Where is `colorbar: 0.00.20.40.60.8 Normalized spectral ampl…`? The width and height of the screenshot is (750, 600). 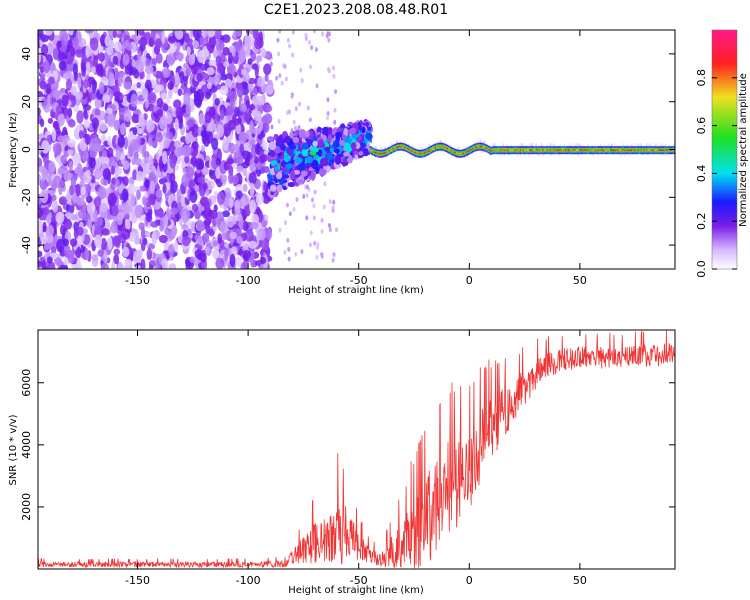 colorbar: 0.00.20.40.60.8 Normalized spectral ampl… is located at coordinates (722, 153).